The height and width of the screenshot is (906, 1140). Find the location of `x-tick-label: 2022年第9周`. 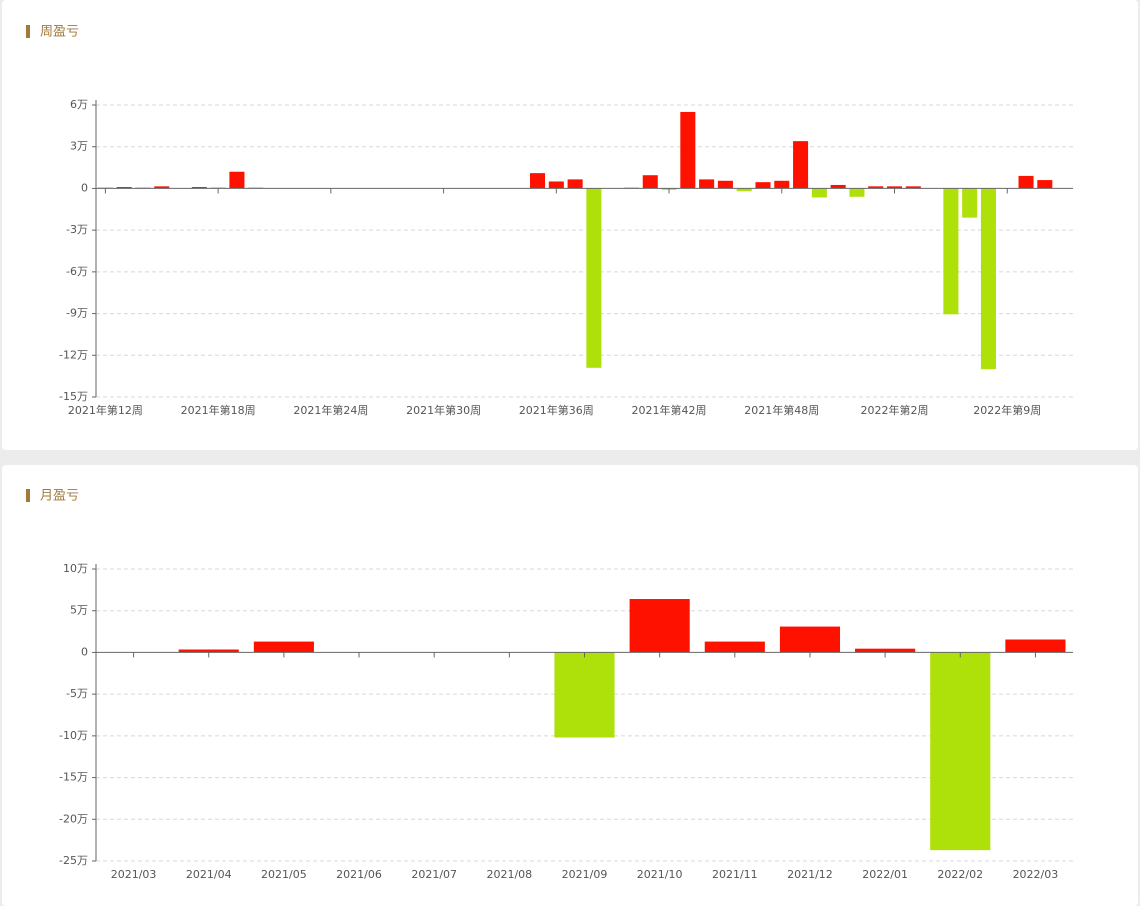

x-tick-label: 2022年第9周 is located at coordinates (1007, 410).